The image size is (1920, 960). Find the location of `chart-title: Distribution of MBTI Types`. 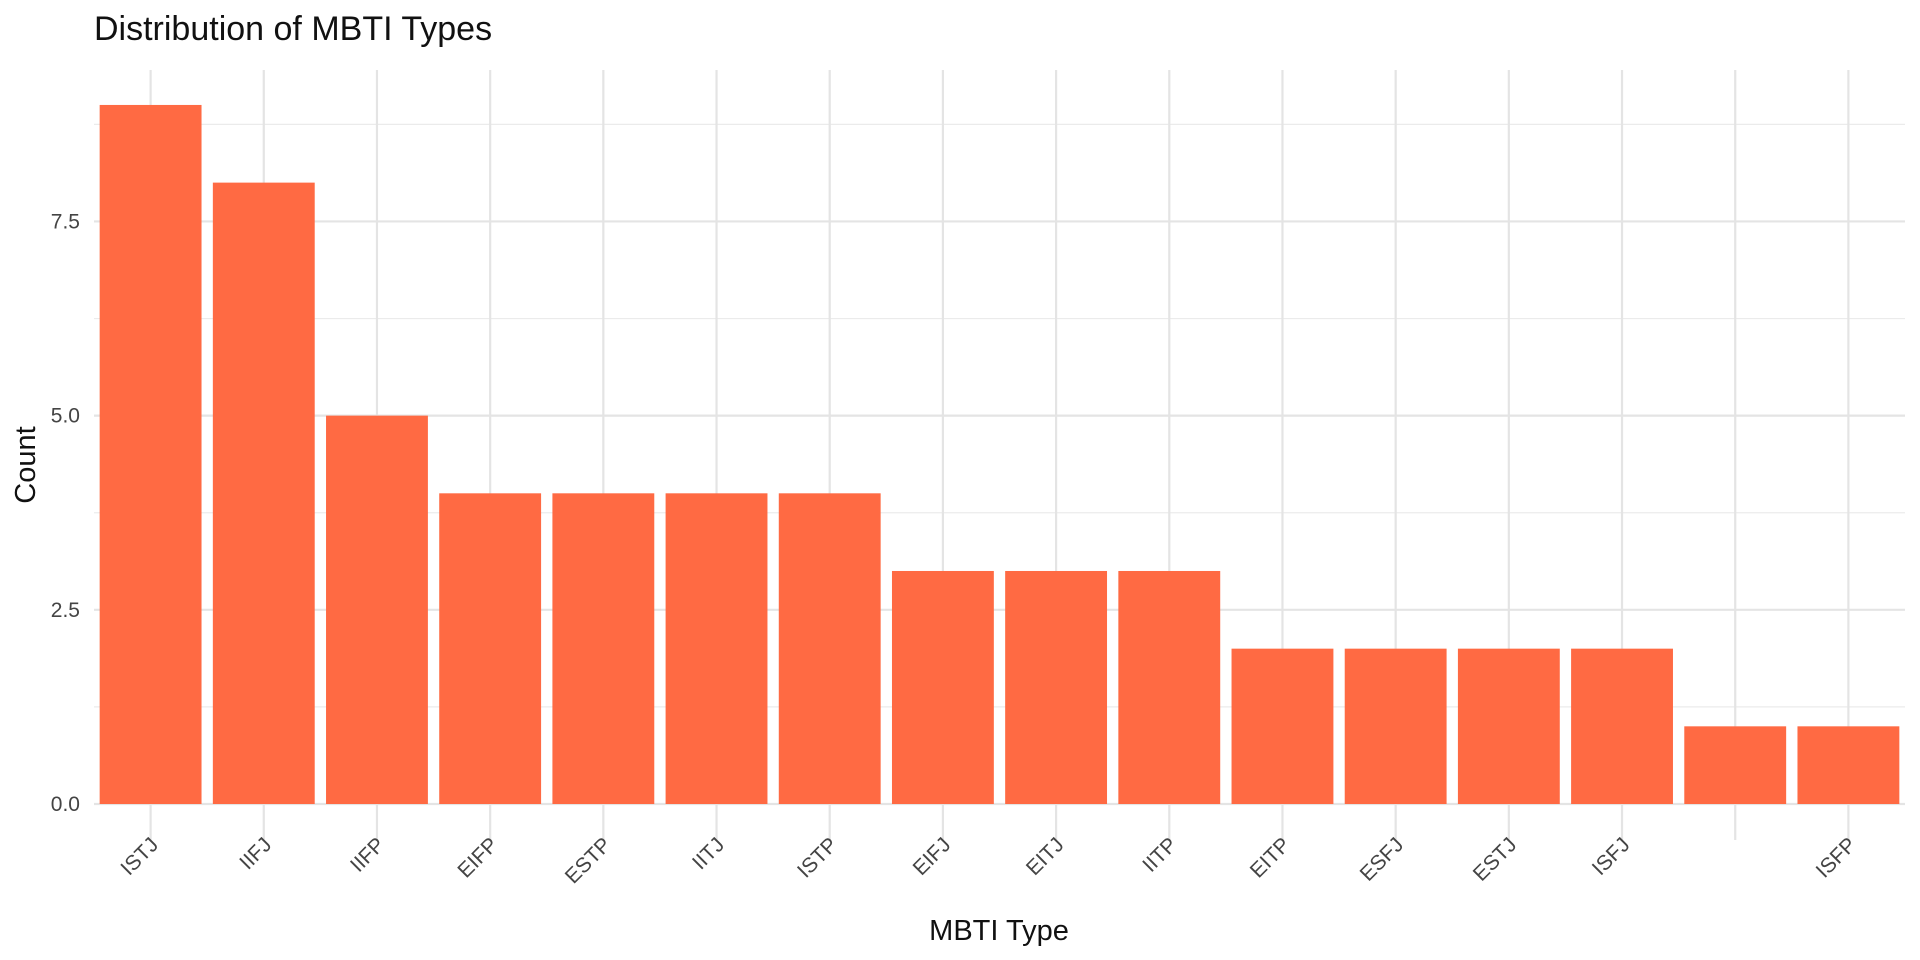

chart-title: Distribution of MBTI Types is located at coordinates (293, 29).